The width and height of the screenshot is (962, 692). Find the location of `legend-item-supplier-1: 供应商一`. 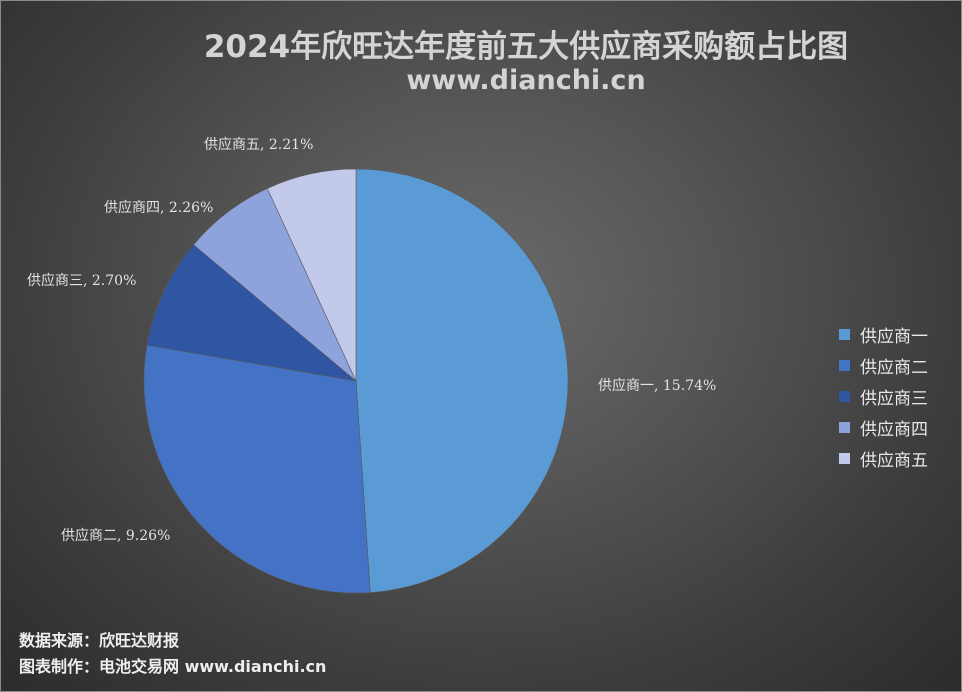

legend-item-supplier-1: 供应商一 is located at coordinates (883, 334).